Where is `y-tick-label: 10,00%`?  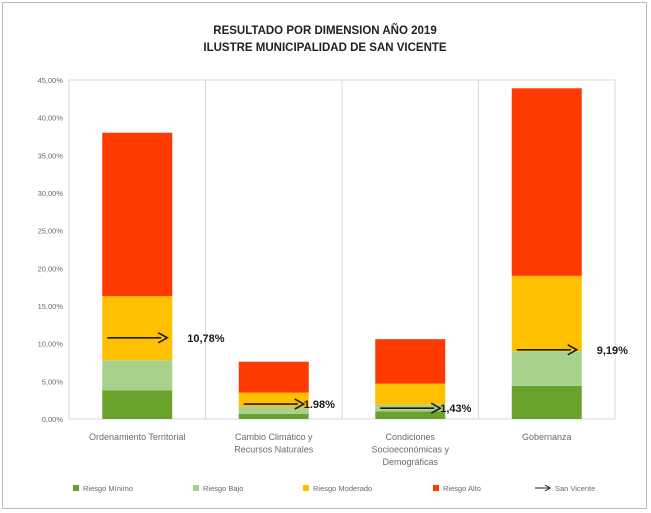
y-tick-label: 10,00% is located at coordinates (51, 344).